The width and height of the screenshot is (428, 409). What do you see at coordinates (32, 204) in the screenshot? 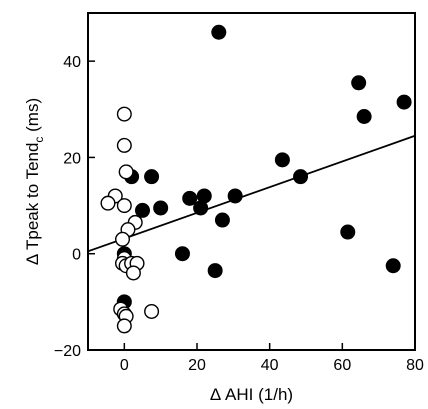
I see `y-axis-label-main: Δ Tpeak to Tend` at bounding box center [32, 204].